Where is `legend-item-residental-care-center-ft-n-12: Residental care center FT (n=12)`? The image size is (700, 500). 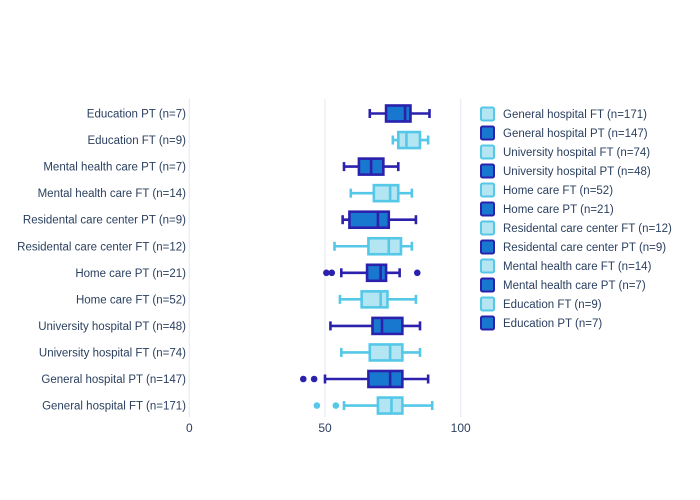
legend-item-residental-care-center-ft-n-12: Residental care center FT (n=12) is located at coordinates (576, 228).